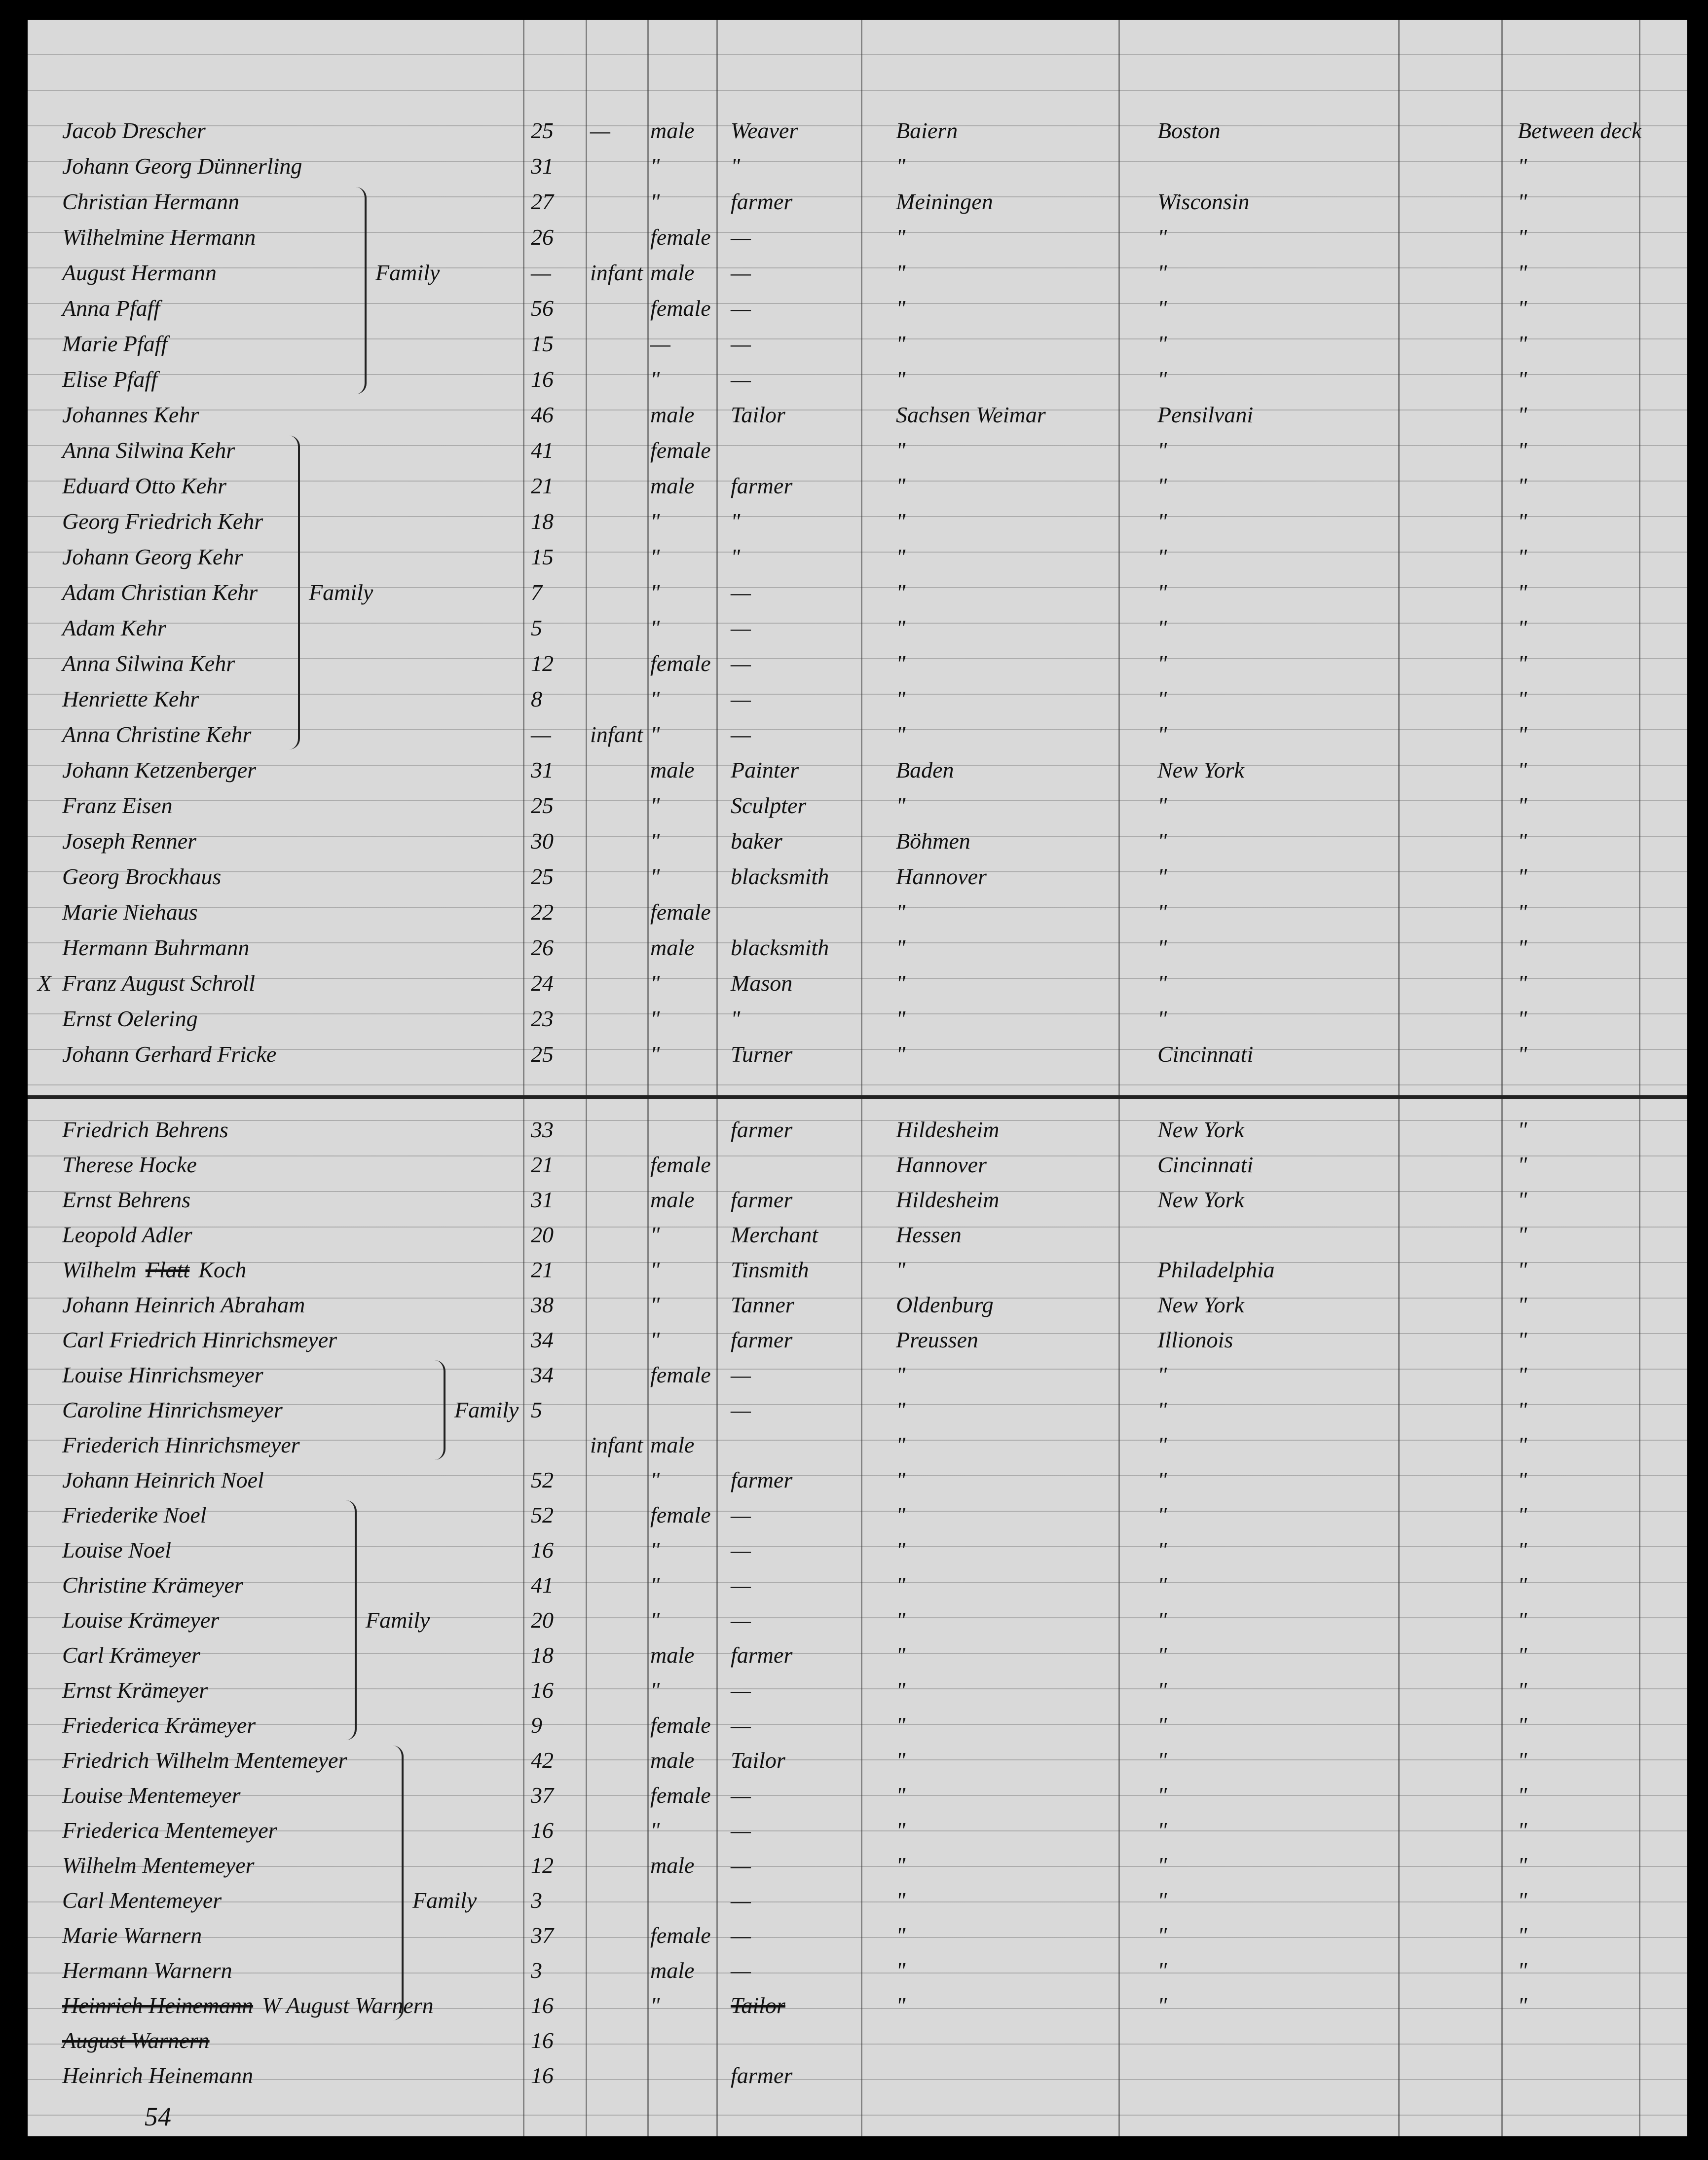 The width and height of the screenshot is (1708, 2160). I want to click on age: 42, so click(542, 1761).